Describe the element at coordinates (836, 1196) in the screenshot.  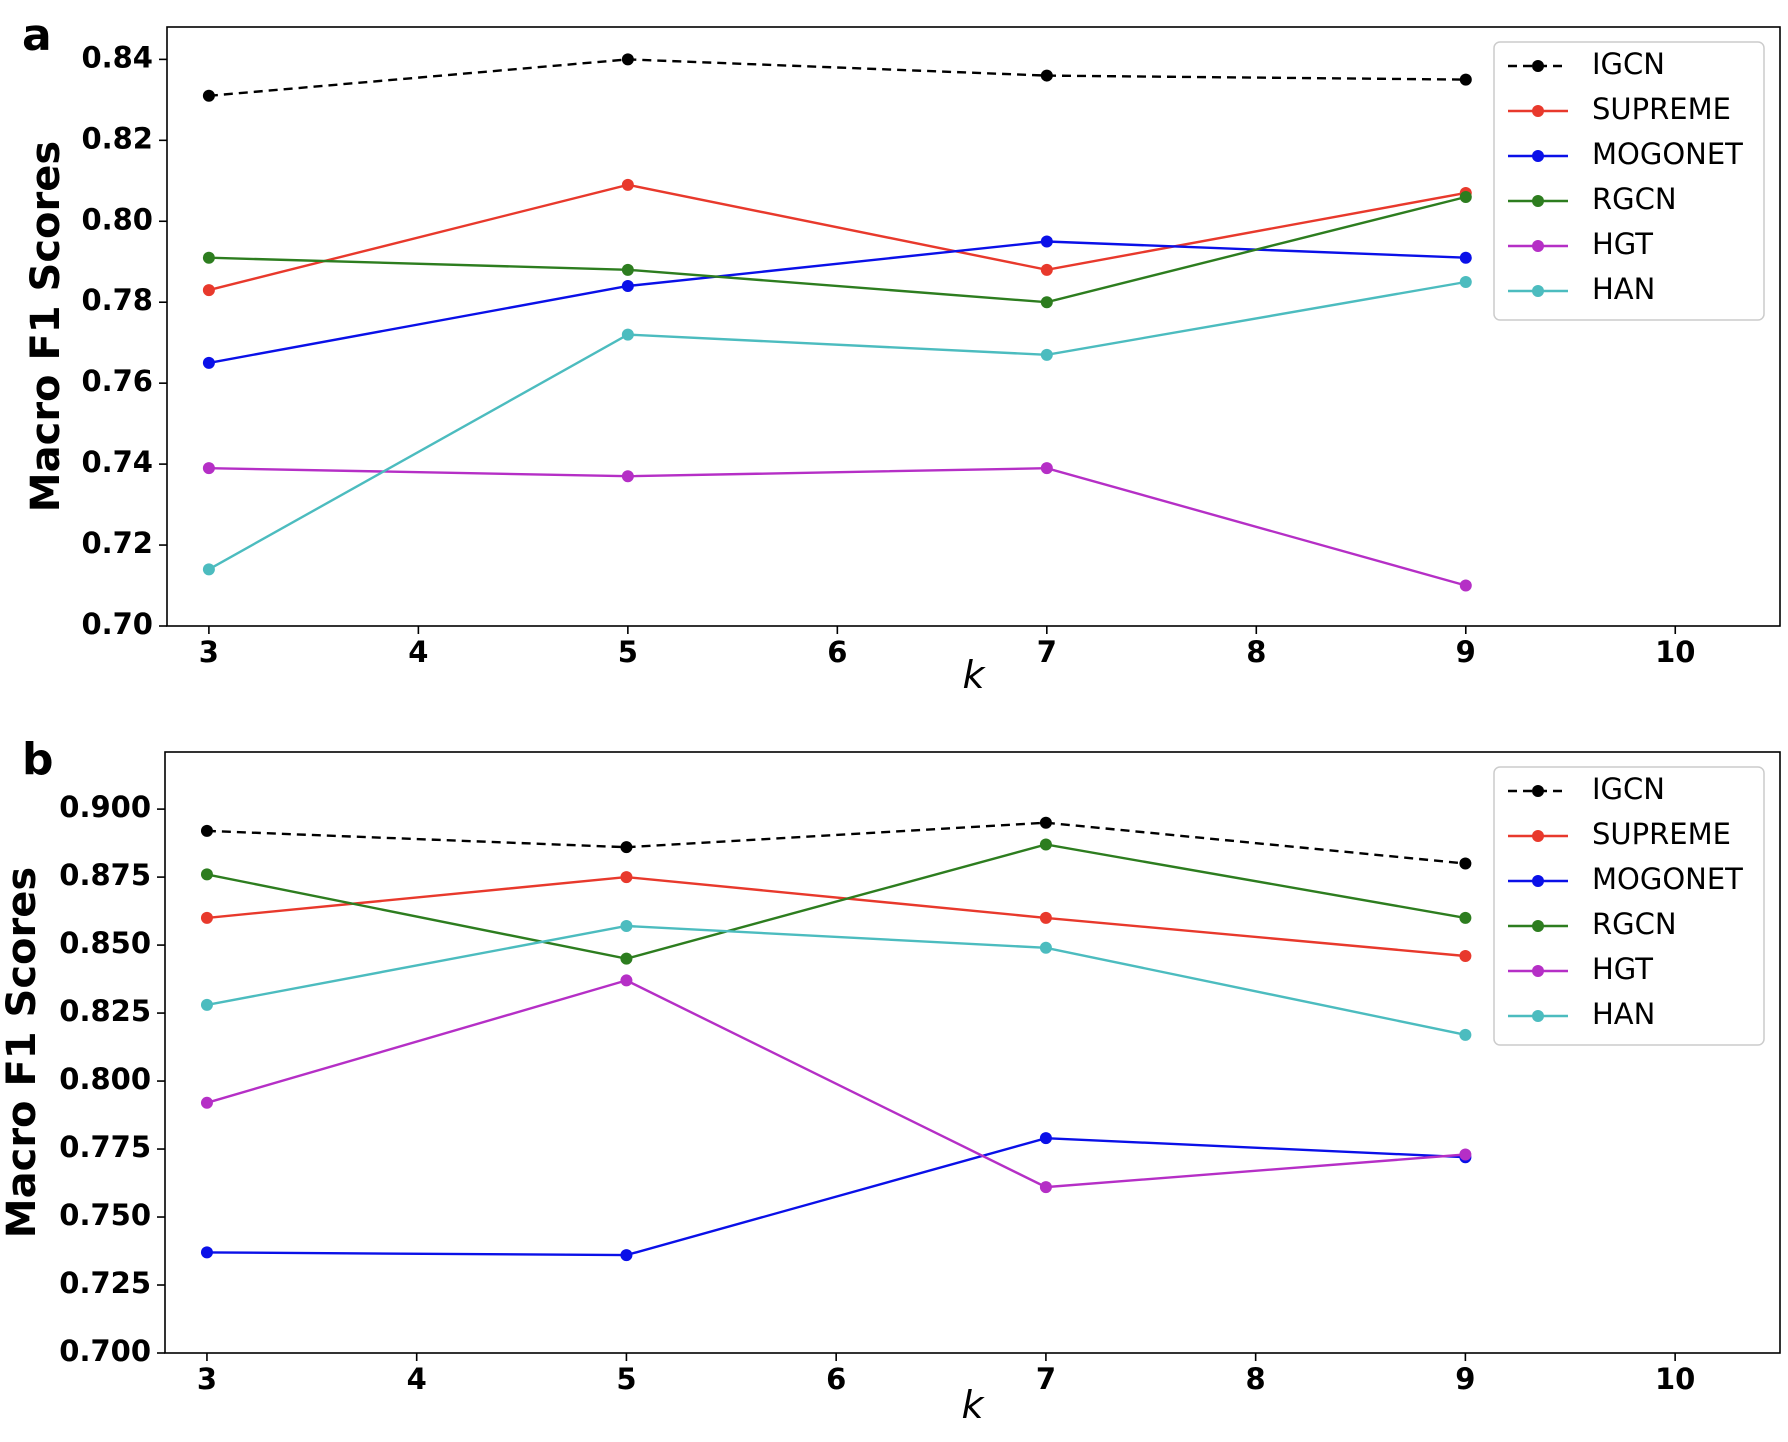
I see `series-line-mogonet` at that location.